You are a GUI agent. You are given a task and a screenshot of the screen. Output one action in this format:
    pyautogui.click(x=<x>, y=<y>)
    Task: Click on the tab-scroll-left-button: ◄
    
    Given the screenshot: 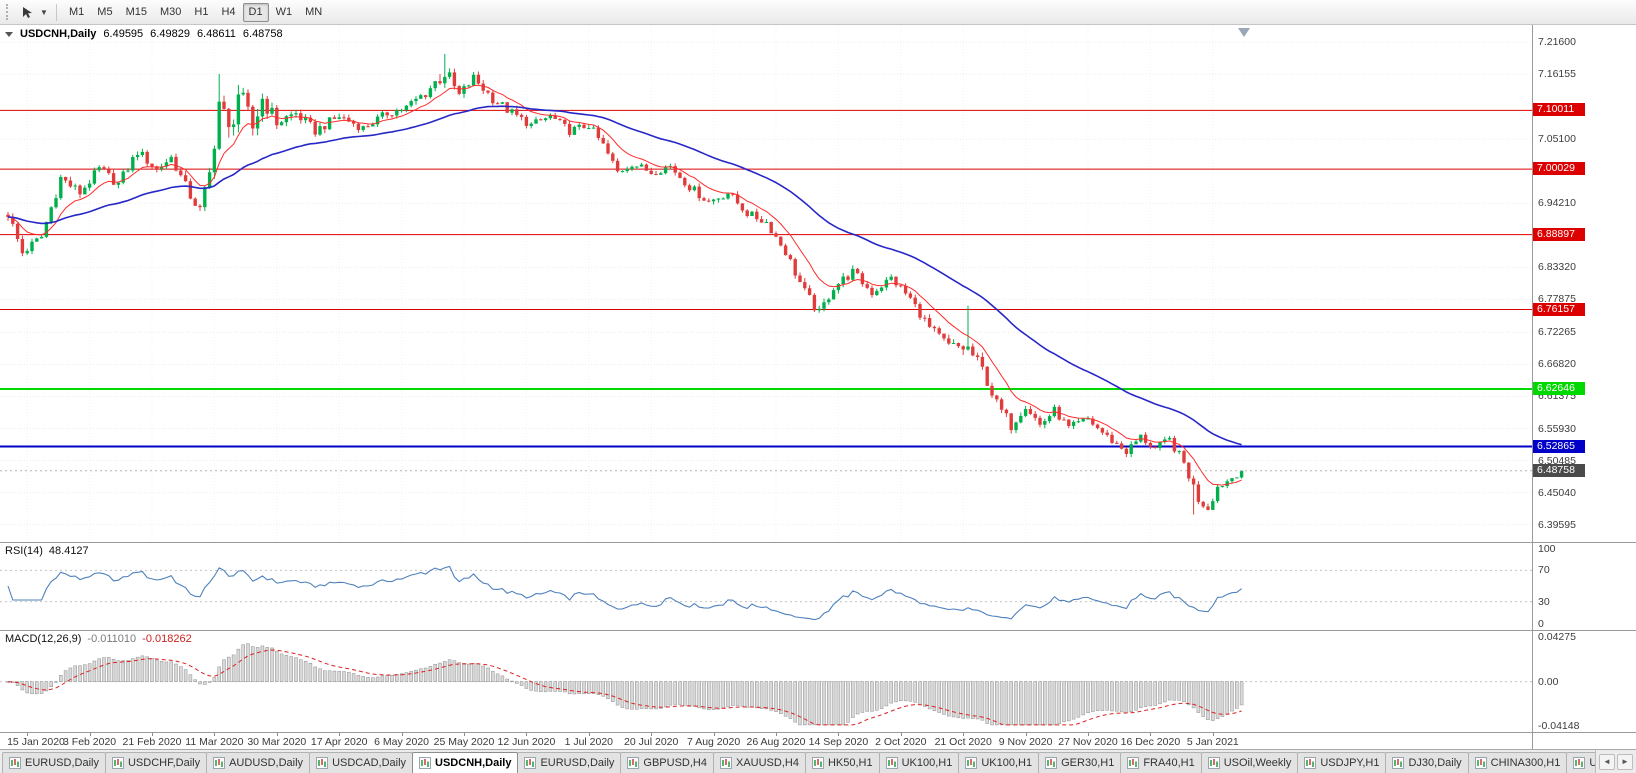 What is the action you would take?
    pyautogui.click(x=1607, y=761)
    